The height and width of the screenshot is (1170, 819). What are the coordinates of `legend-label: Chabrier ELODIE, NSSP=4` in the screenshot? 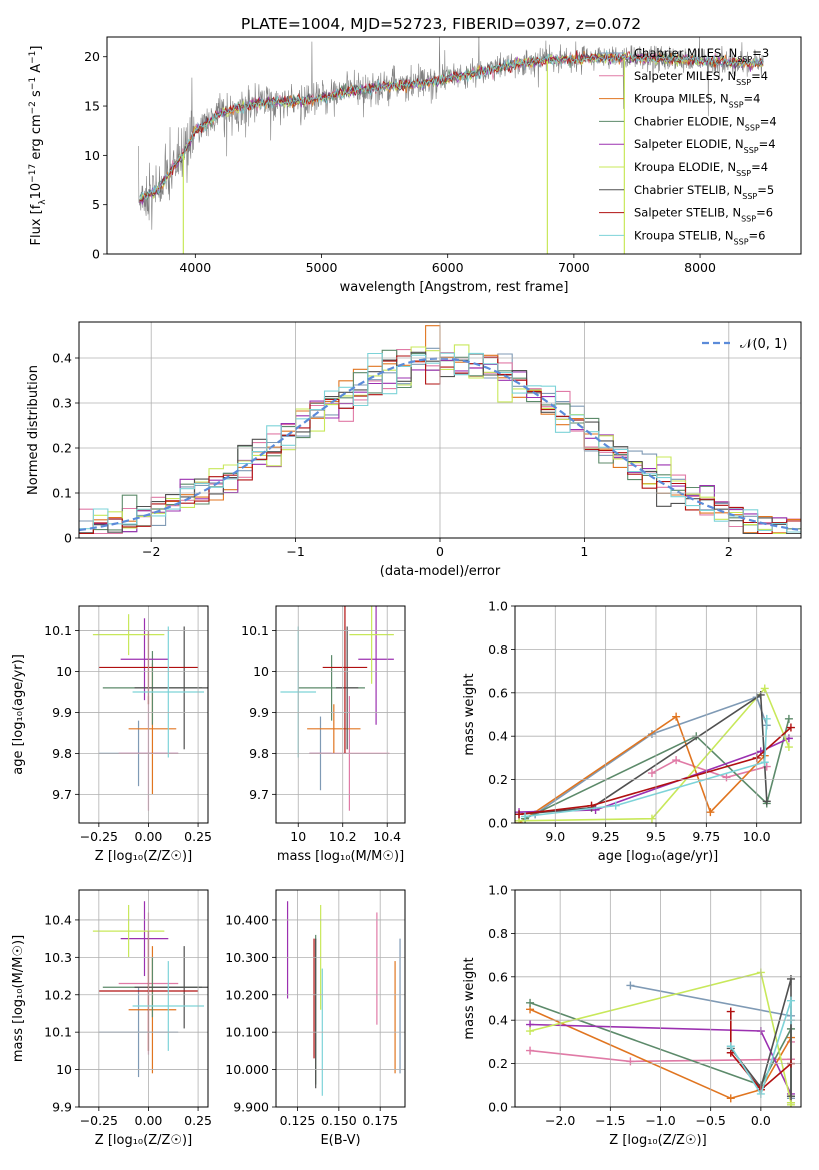 It's located at (705, 122).